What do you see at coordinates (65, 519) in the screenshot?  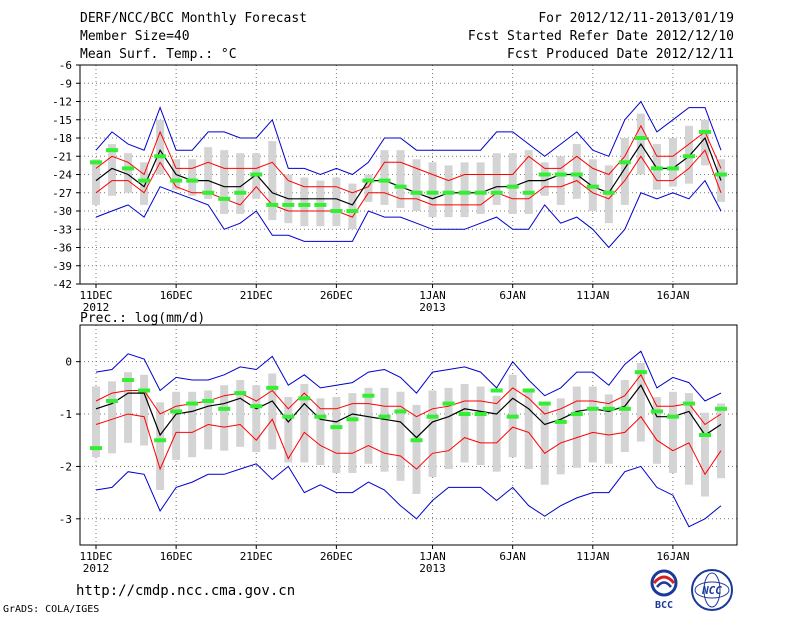 I see `y-tick-label: -3` at bounding box center [65, 519].